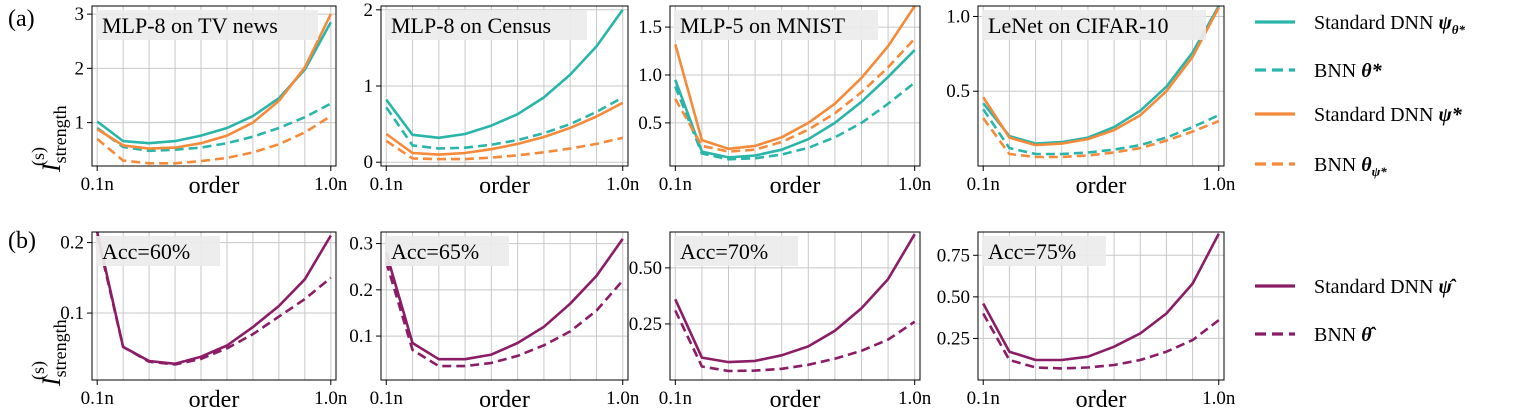 The width and height of the screenshot is (1526, 418). Describe the element at coordinates (1376, 115) in the screenshot. I see `legend-main: Standard DNN` at that location.